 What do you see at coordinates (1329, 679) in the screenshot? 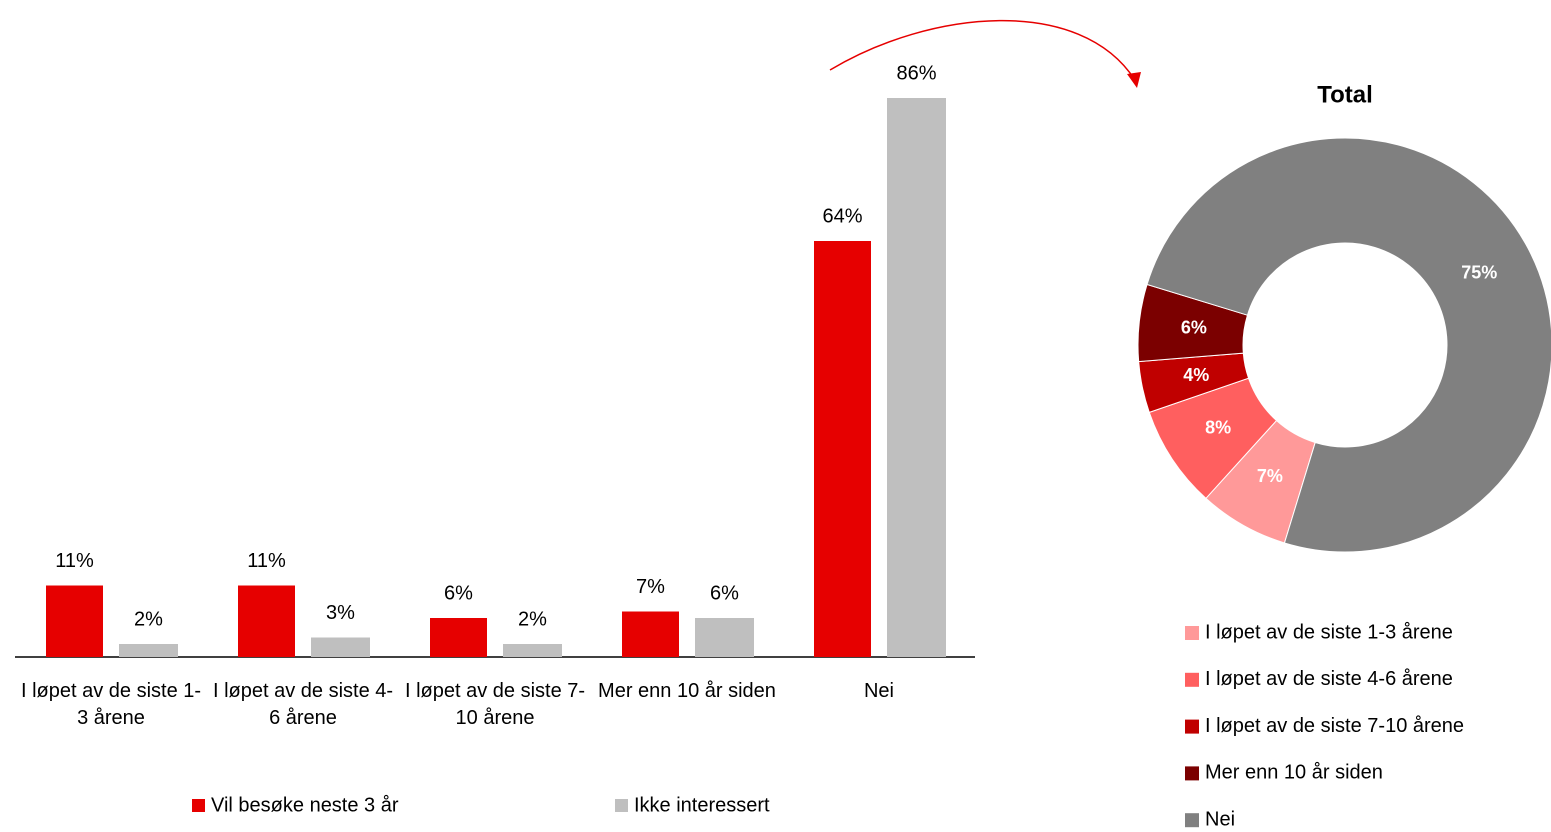
I see `legend-label: I løpet av de siste 4-6 årene` at bounding box center [1329, 679].